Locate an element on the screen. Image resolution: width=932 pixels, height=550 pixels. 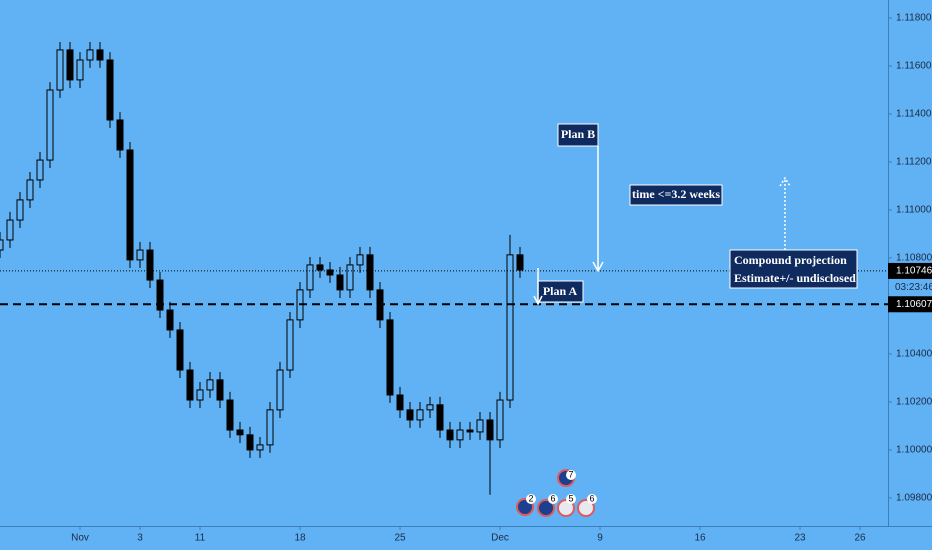
annotation: Plan B is located at coordinates (578, 134).